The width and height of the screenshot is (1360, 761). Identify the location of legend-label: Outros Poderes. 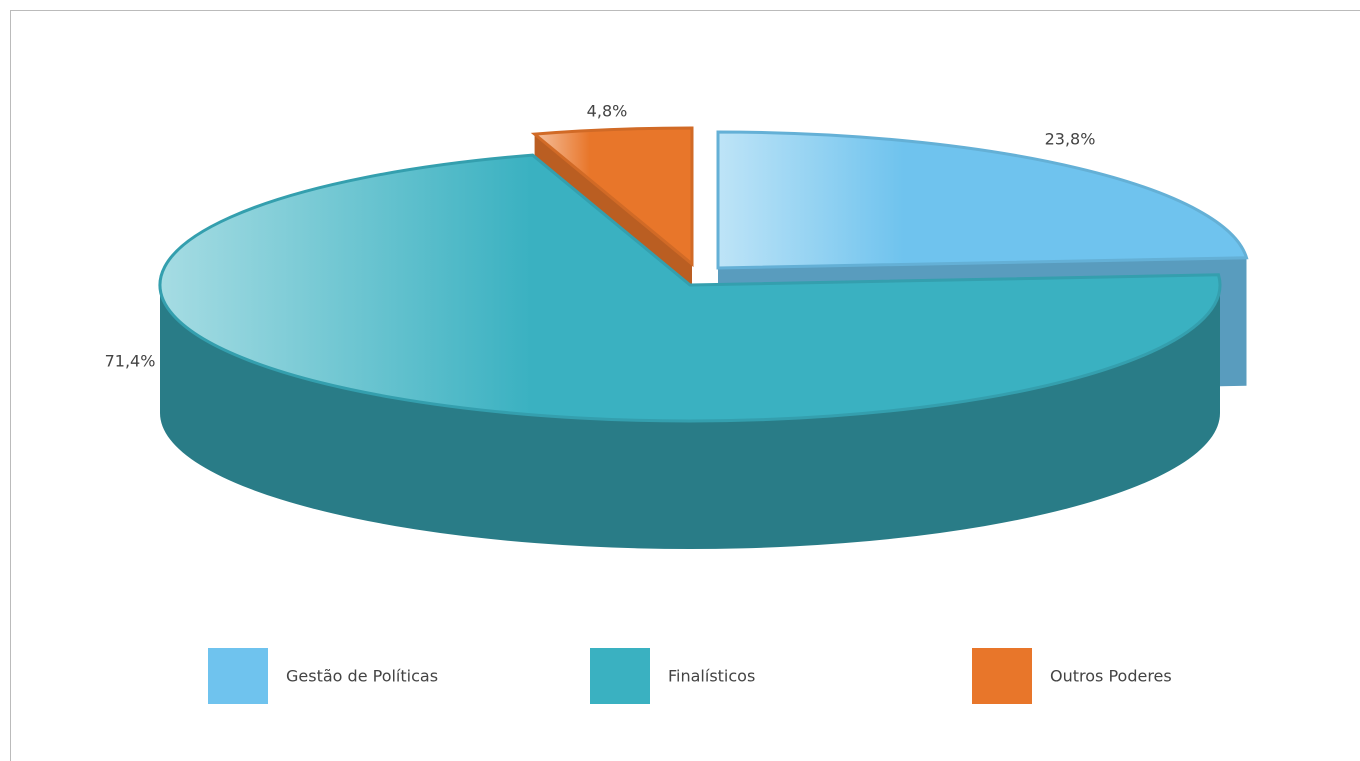
(1111, 676).